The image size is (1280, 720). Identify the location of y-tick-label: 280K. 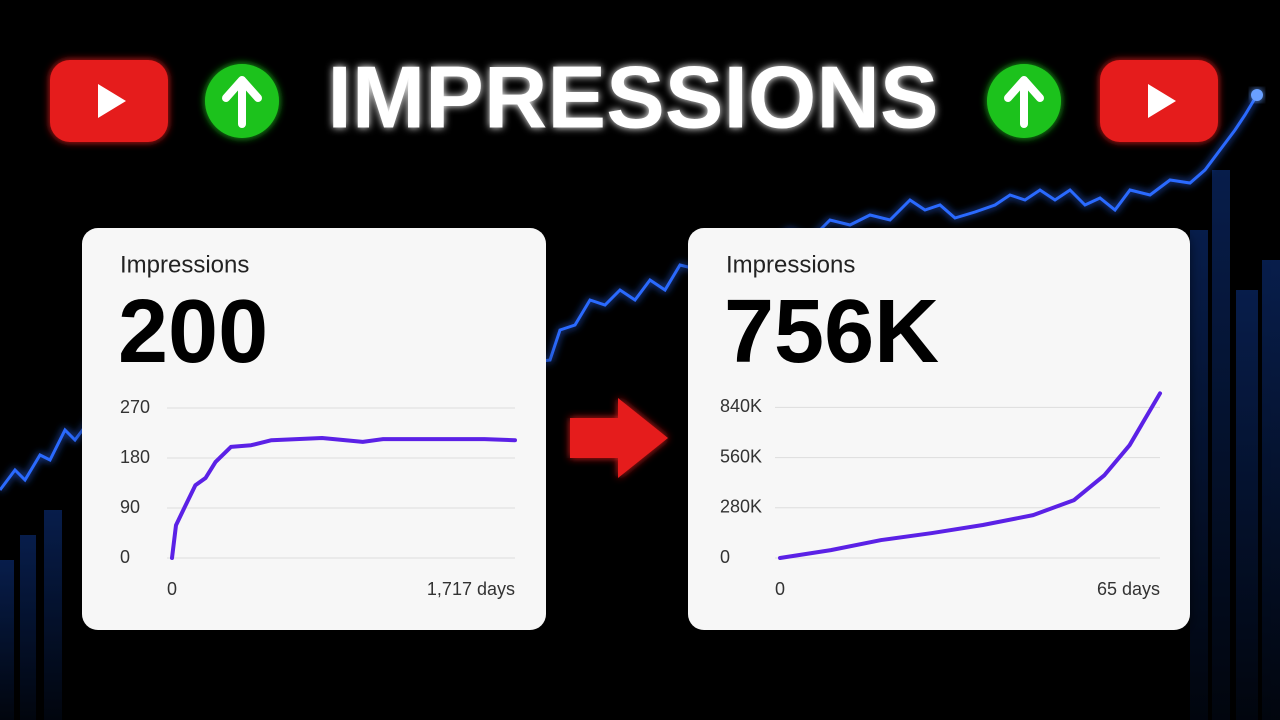
(741, 507).